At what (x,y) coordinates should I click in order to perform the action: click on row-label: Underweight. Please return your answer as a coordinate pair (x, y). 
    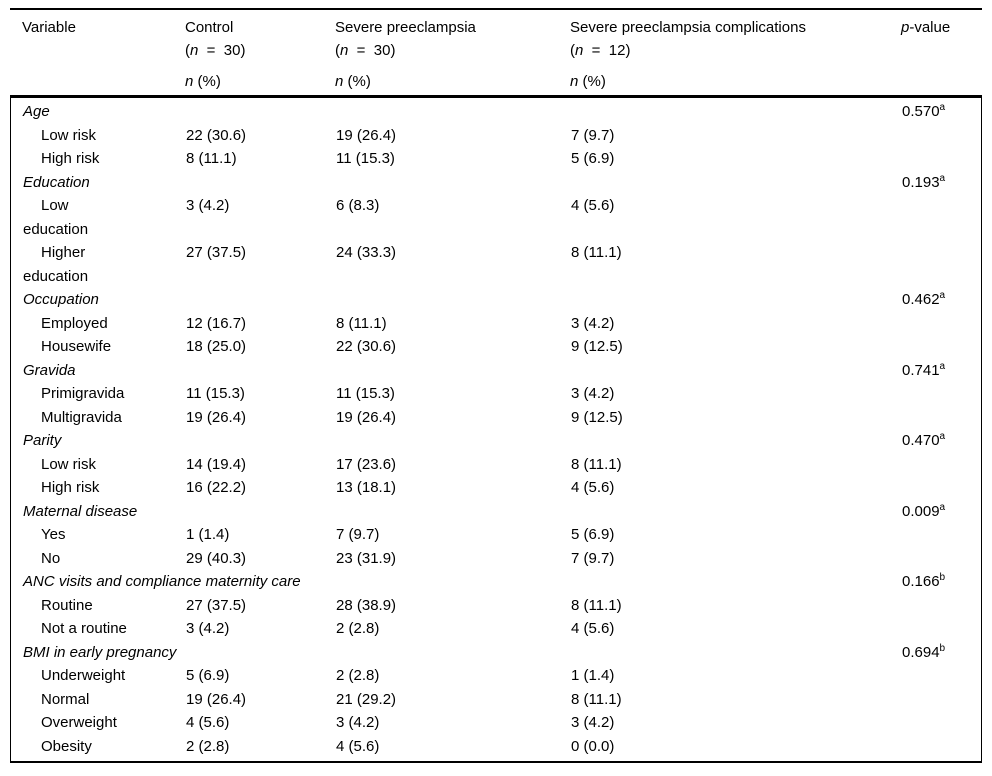
    Looking at the image, I should click on (83, 675).